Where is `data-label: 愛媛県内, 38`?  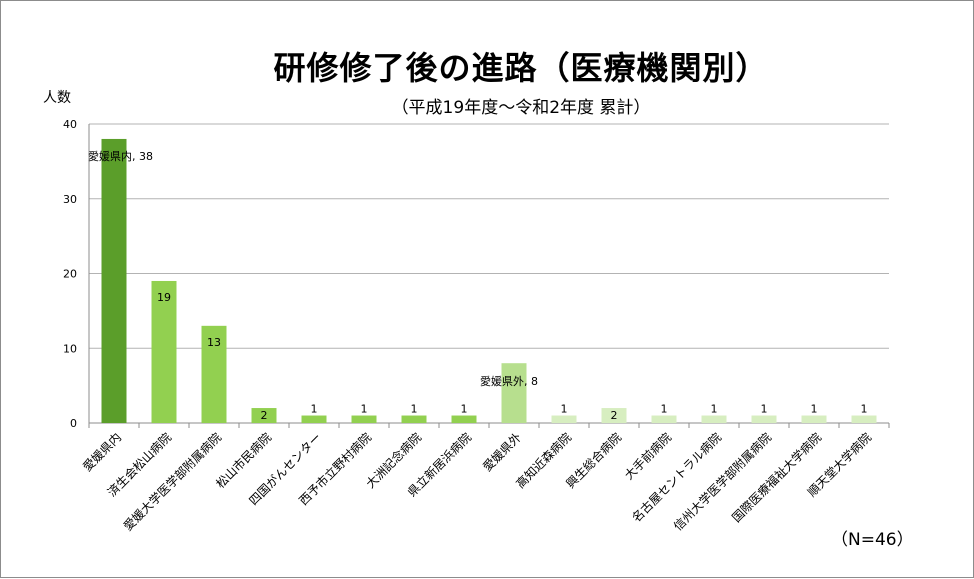
data-label: 愛媛県内, 38 is located at coordinates (120, 156).